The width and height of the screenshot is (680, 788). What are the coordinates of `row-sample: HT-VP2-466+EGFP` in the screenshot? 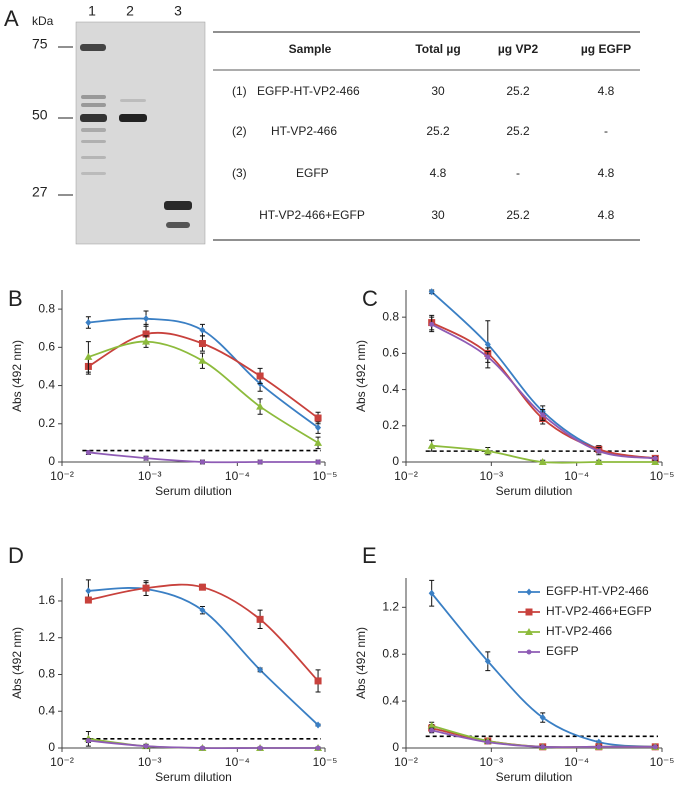 It's located at (312, 215).